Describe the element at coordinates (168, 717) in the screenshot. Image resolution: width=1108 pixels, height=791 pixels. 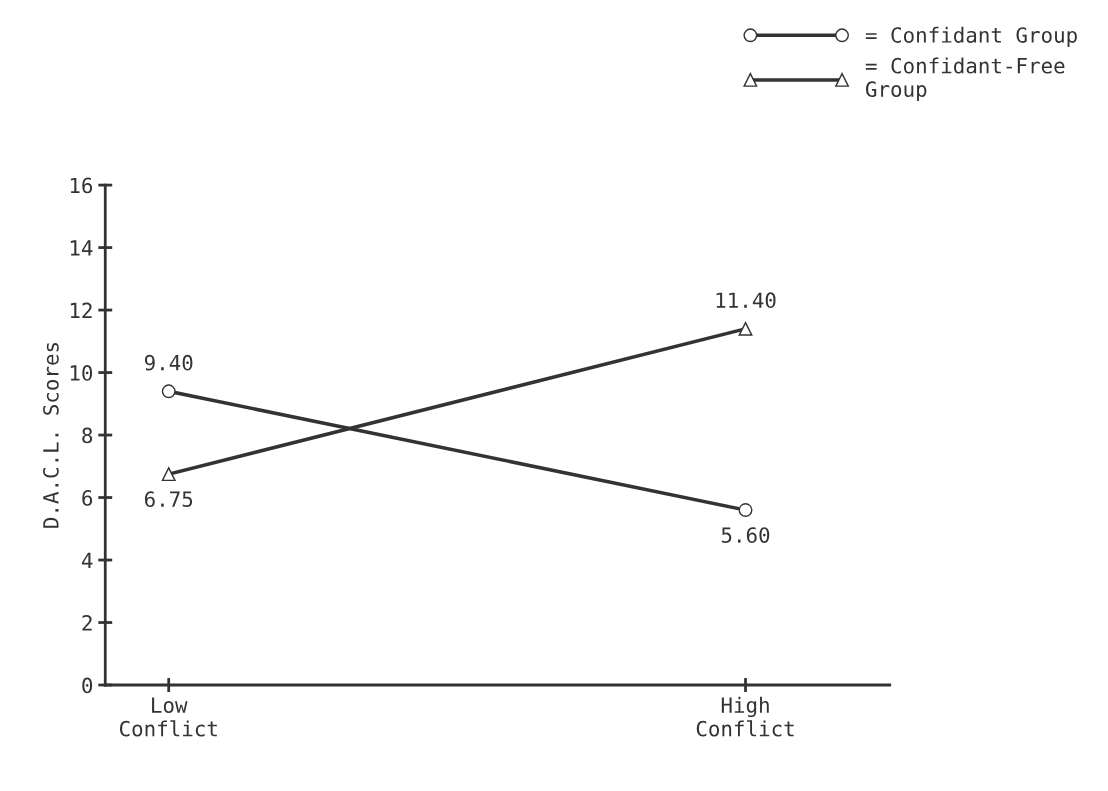
I see `x-tick-label: Low Conflict` at that location.